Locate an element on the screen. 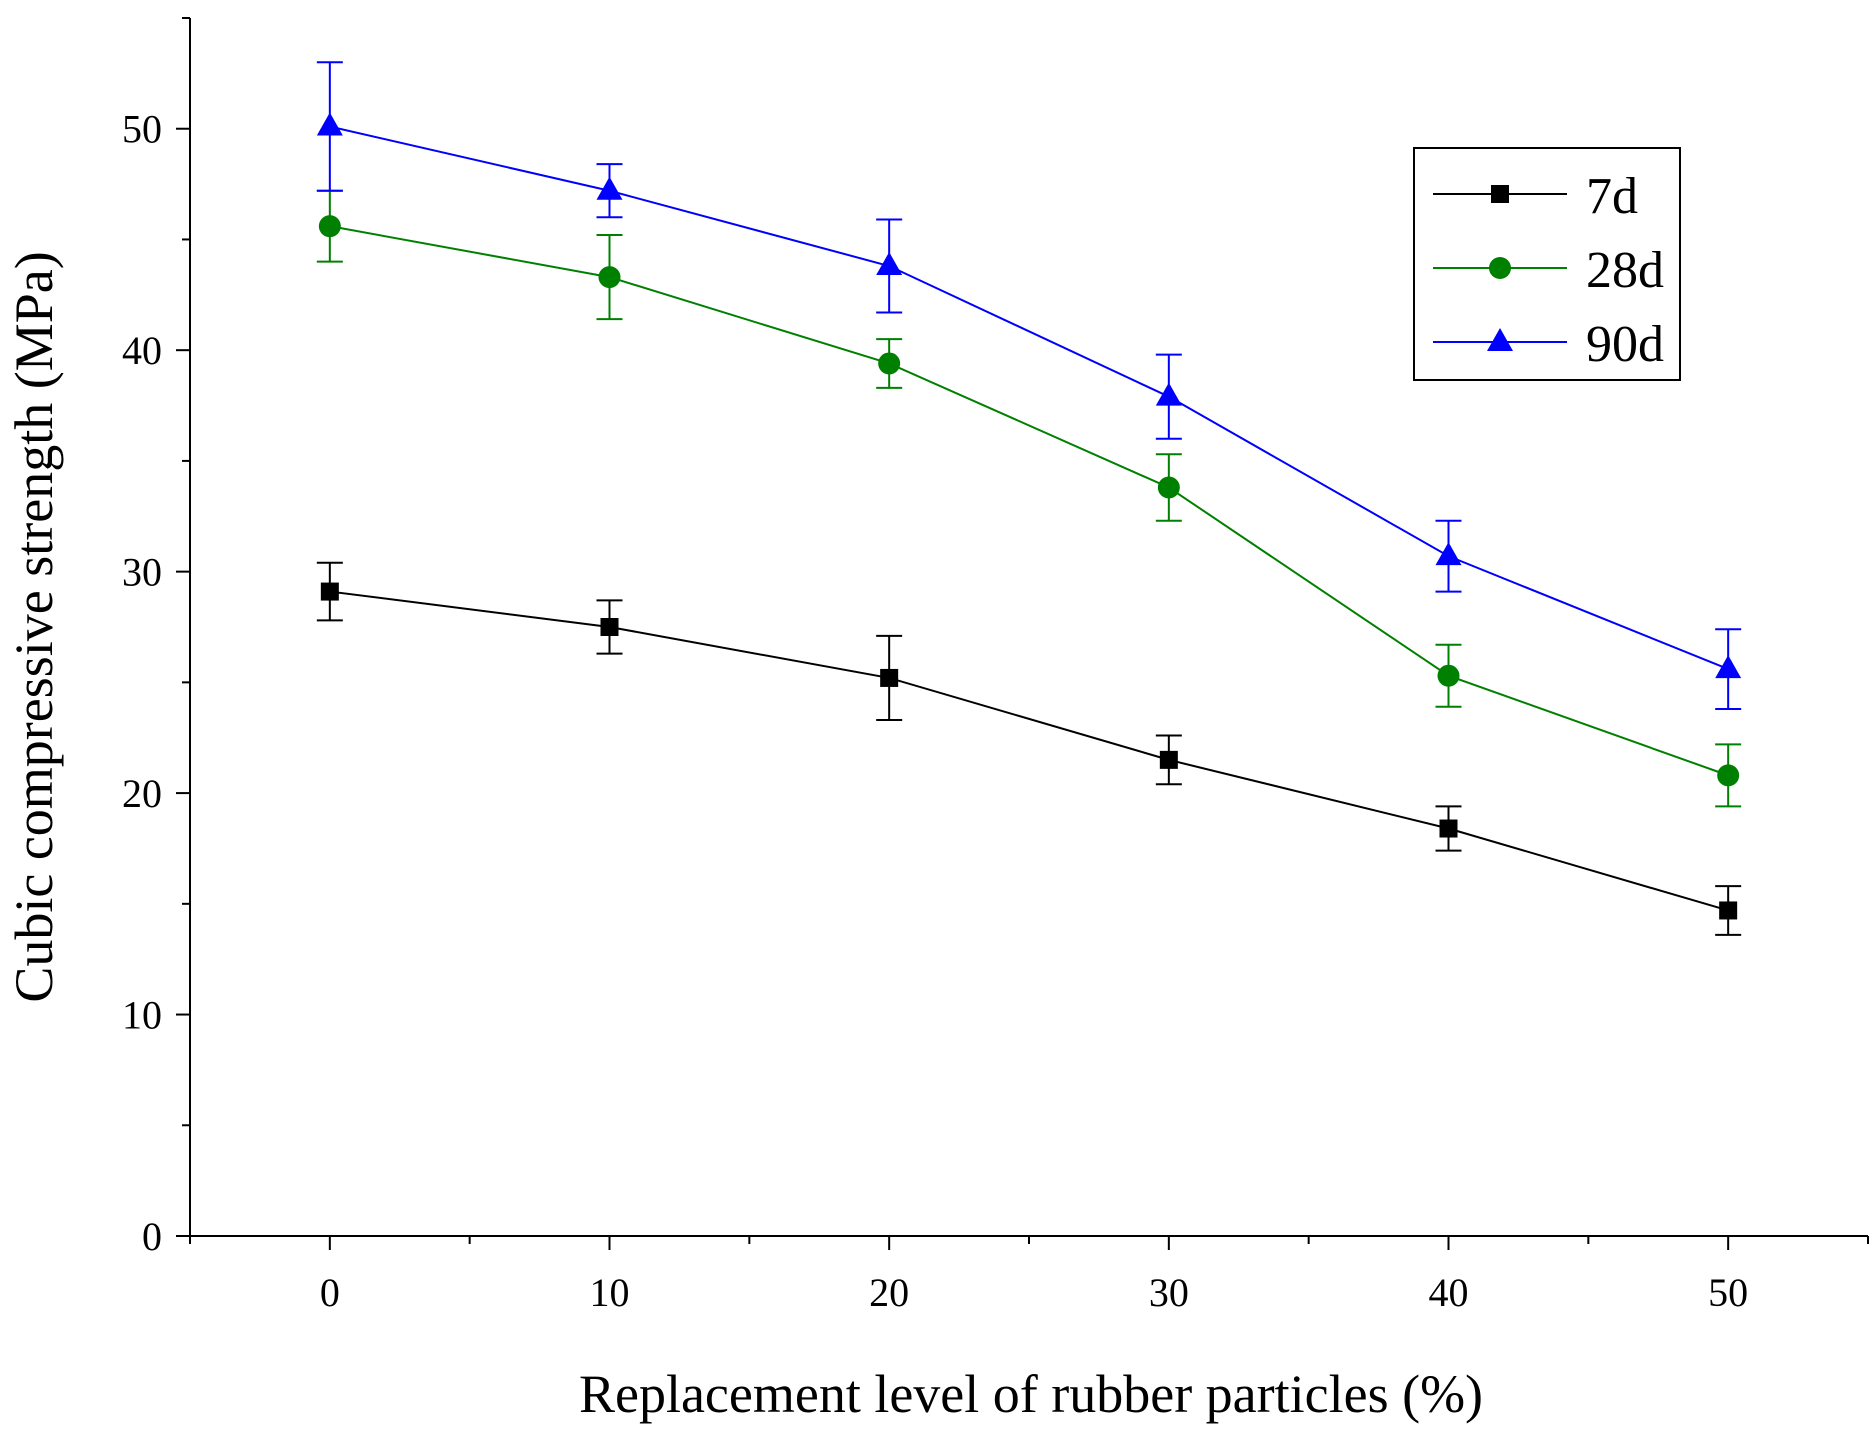 Image resolution: width=1875 pixels, height=1434 pixels. y-tick-label: 50 is located at coordinates (142, 129).